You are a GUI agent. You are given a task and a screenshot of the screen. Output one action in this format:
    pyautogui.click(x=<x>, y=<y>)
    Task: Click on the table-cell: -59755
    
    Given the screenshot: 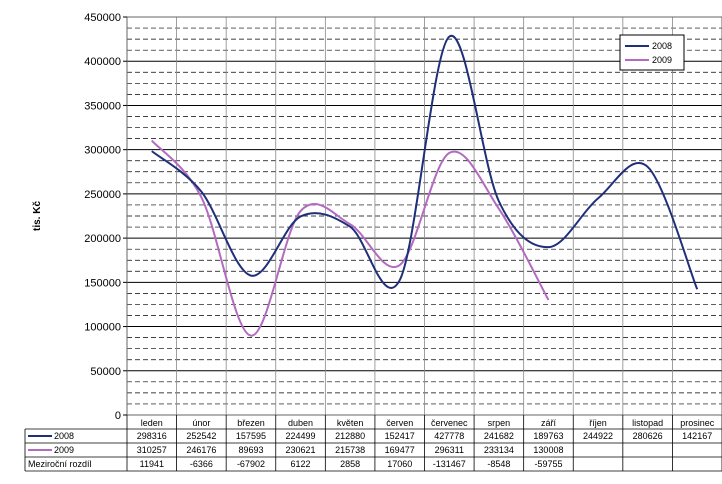 What is the action you would take?
    pyautogui.click(x=548, y=464)
    